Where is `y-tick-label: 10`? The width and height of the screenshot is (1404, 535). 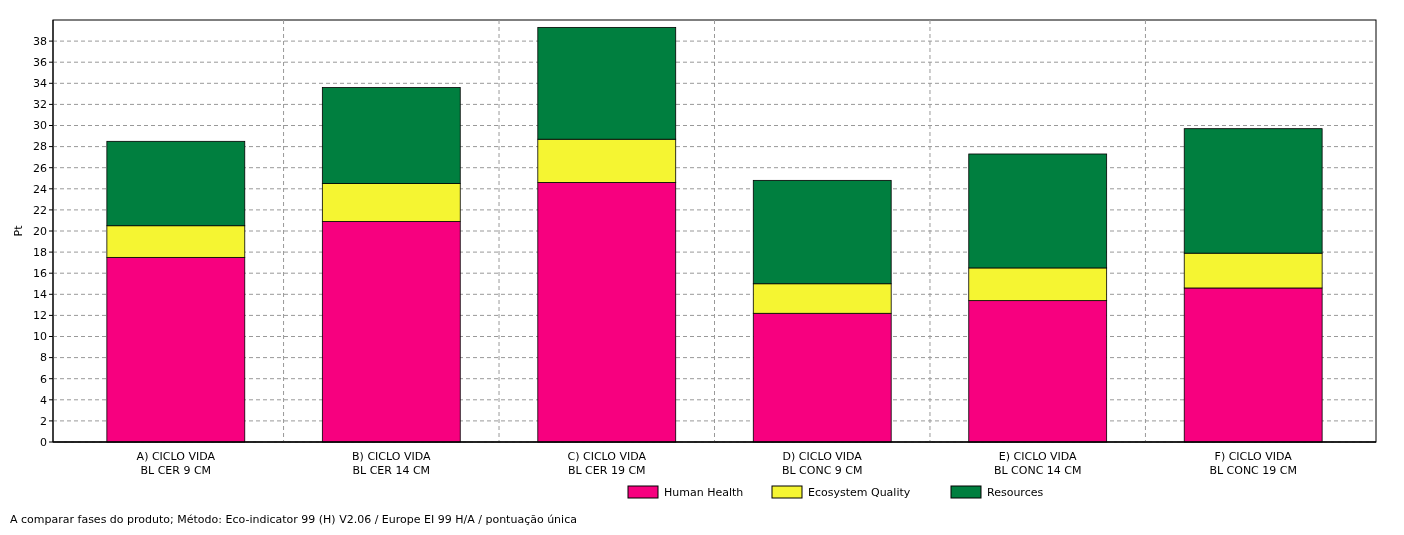 y-tick-label: 10 is located at coordinates (40, 337).